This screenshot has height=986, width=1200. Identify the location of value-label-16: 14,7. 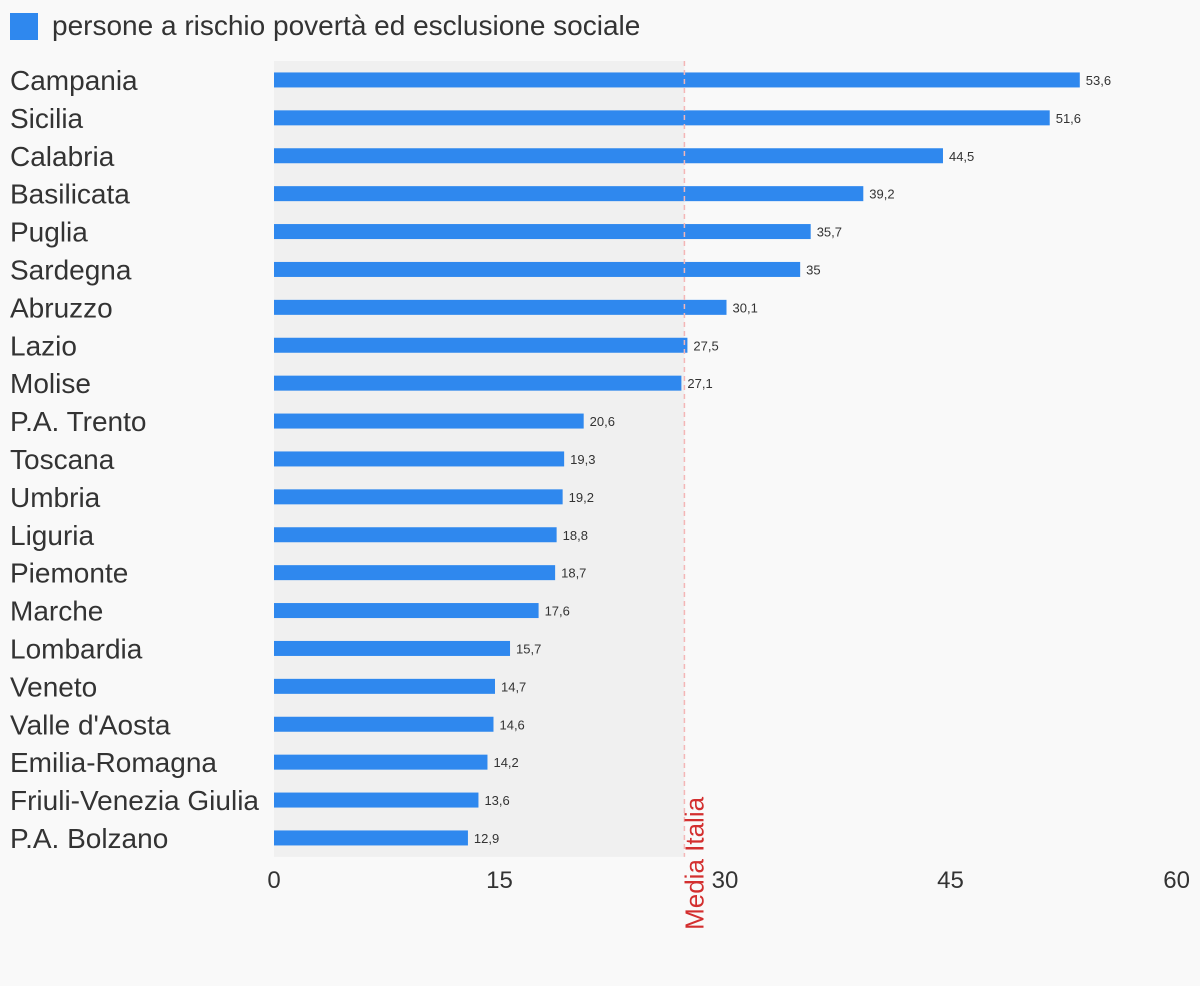
(513, 686).